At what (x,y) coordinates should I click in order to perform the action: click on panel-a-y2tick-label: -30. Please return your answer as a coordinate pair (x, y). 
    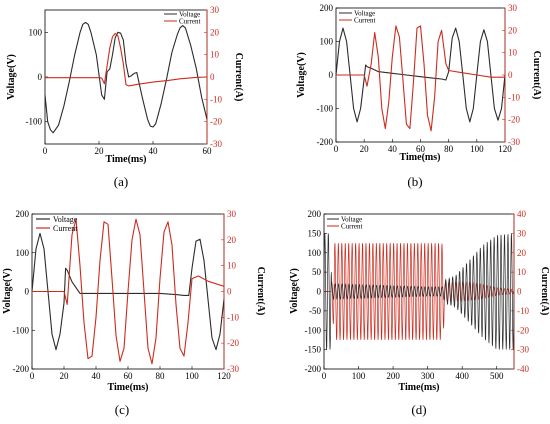
    Looking at the image, I should click on (216, 144).